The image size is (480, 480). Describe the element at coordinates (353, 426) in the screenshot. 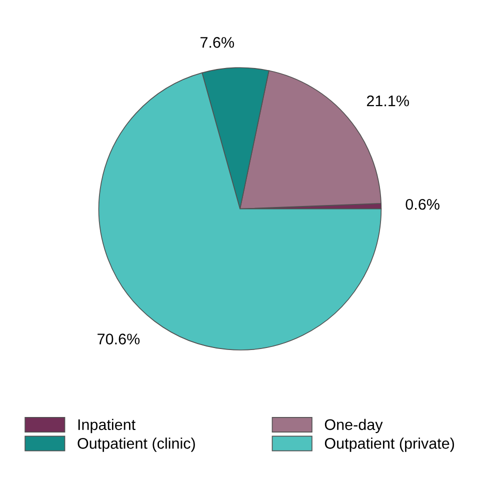

I see `legend-label: One-day` at that location.